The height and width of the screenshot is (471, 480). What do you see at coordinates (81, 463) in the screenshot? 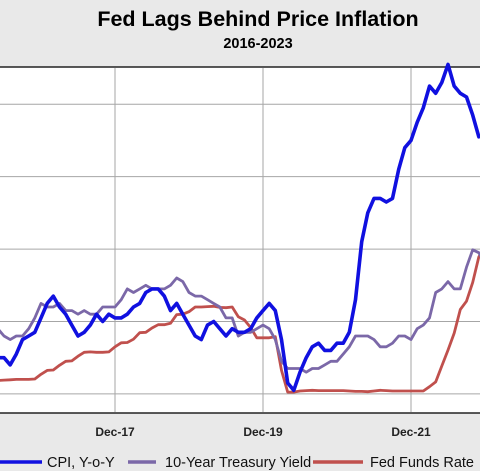
I see `legend-label: CPI, Y-o-Y` at bounding box center [81, 463].